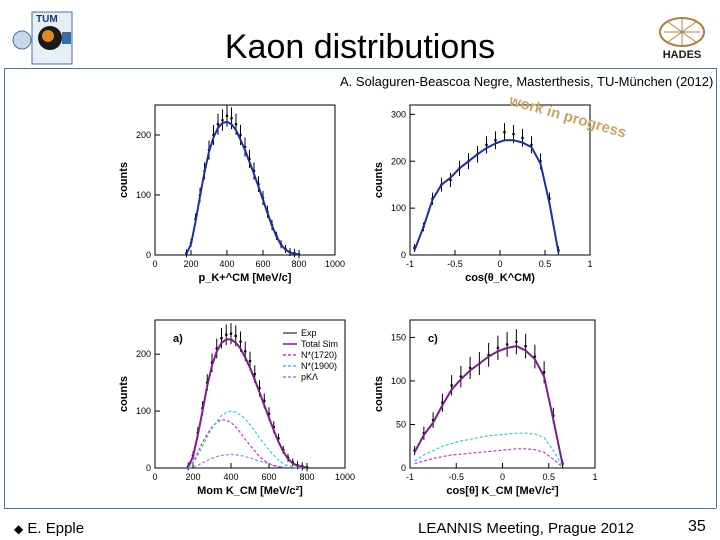 Image resolution: width=720 pixels, height=540 pixels. Describe the element at coordinates (47, 19) in the screenshot. I see `tum-logo-text: TUM` at that location.